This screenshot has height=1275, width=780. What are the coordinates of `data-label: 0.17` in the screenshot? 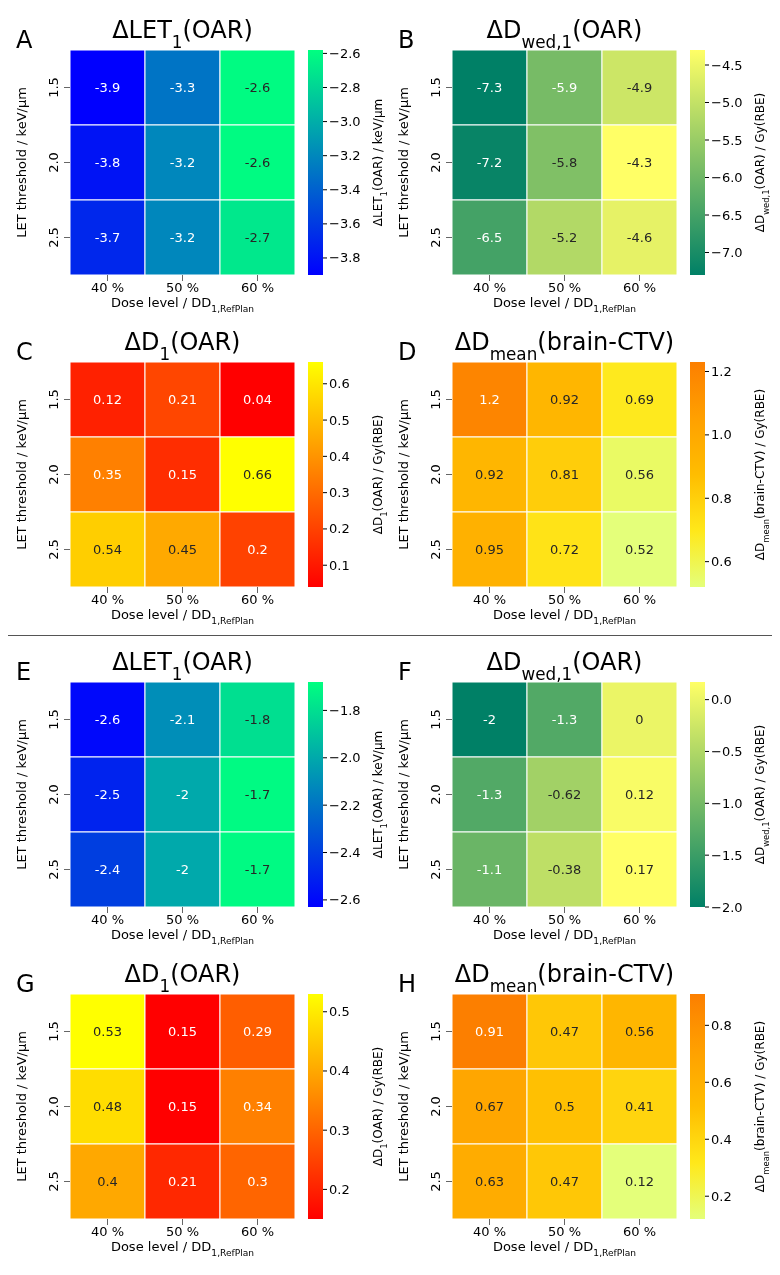 It's located at (639, 869).